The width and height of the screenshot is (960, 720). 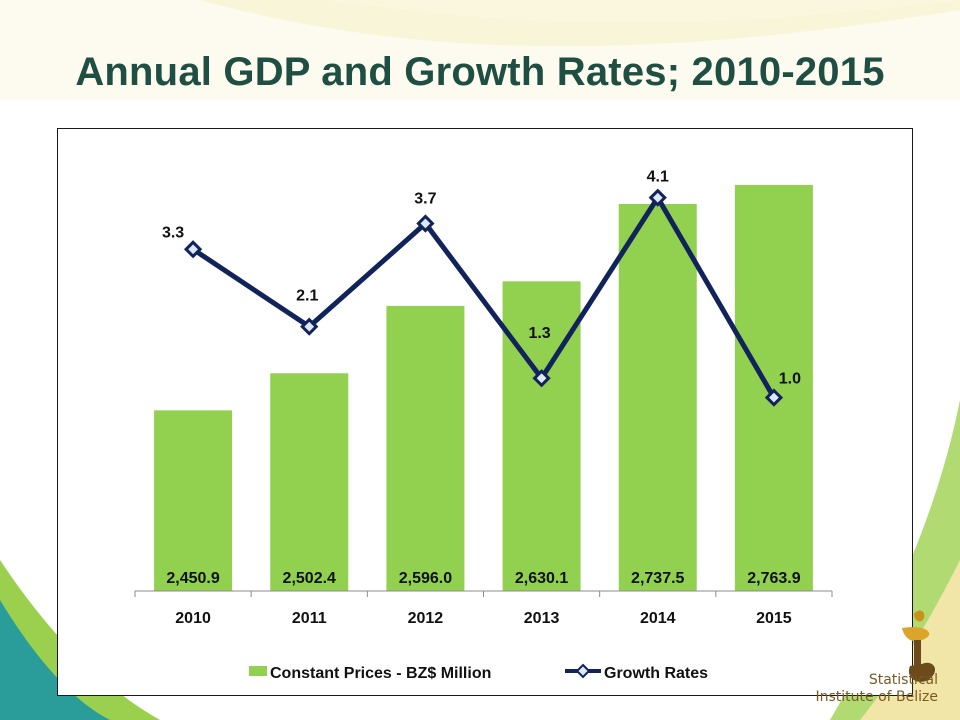 What do you see at coordinates (192, 578) in the screenshot?
I see `bar-label-2010: 2,450.9` at bounding box center [192, 578].